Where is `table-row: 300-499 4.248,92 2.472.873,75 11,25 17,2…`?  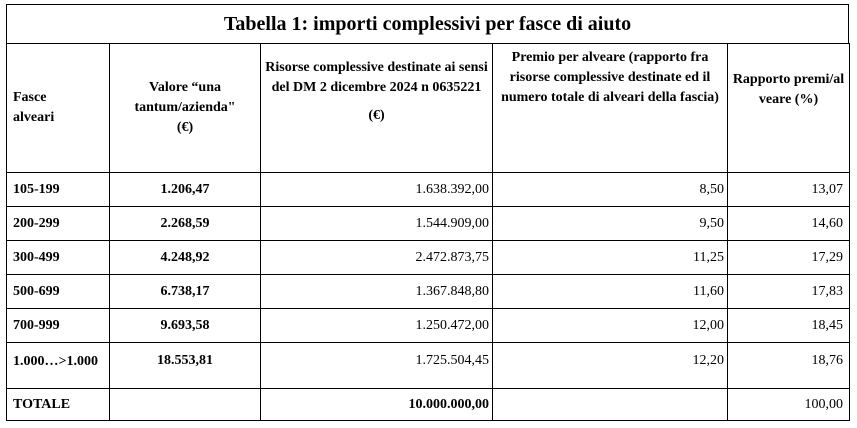
table-row: 300-499 4.248,92 2.472.873,75 11,25 17,2… is located at coordinates (428, 257).